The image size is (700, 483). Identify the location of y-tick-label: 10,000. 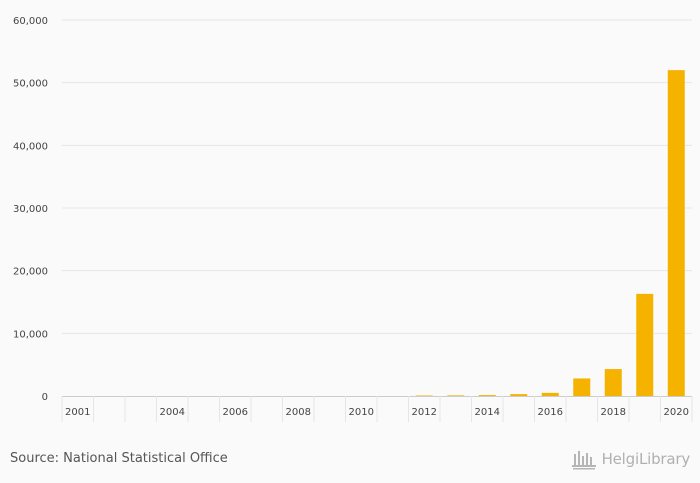
(30, 334).